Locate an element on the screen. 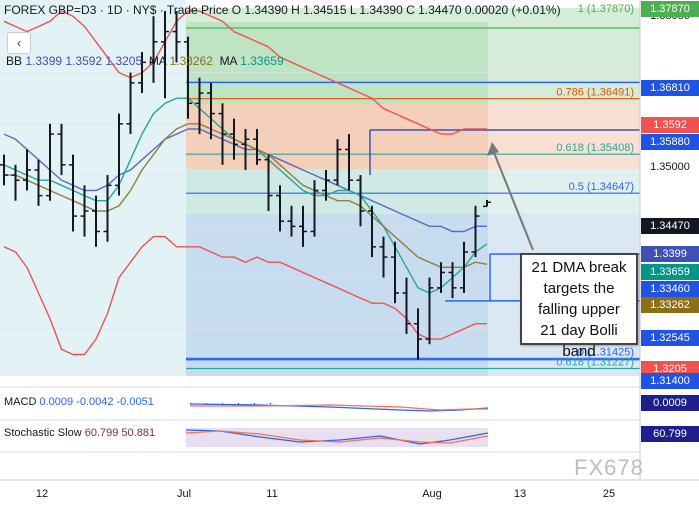  macd-pane is located at coordinates (339, 407).